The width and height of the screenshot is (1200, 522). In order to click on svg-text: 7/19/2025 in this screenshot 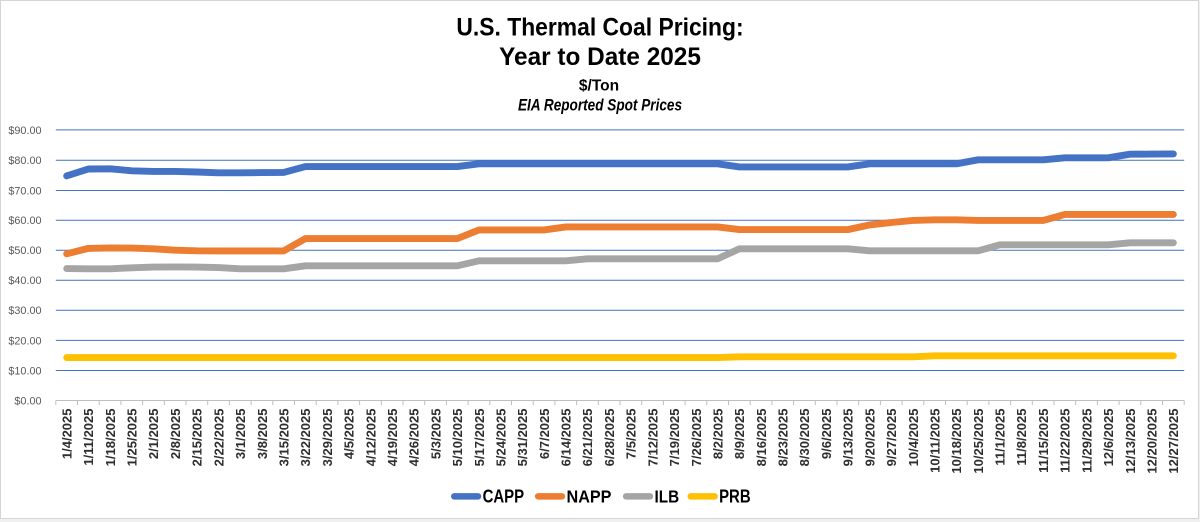, I will do `click(674, 438)`.